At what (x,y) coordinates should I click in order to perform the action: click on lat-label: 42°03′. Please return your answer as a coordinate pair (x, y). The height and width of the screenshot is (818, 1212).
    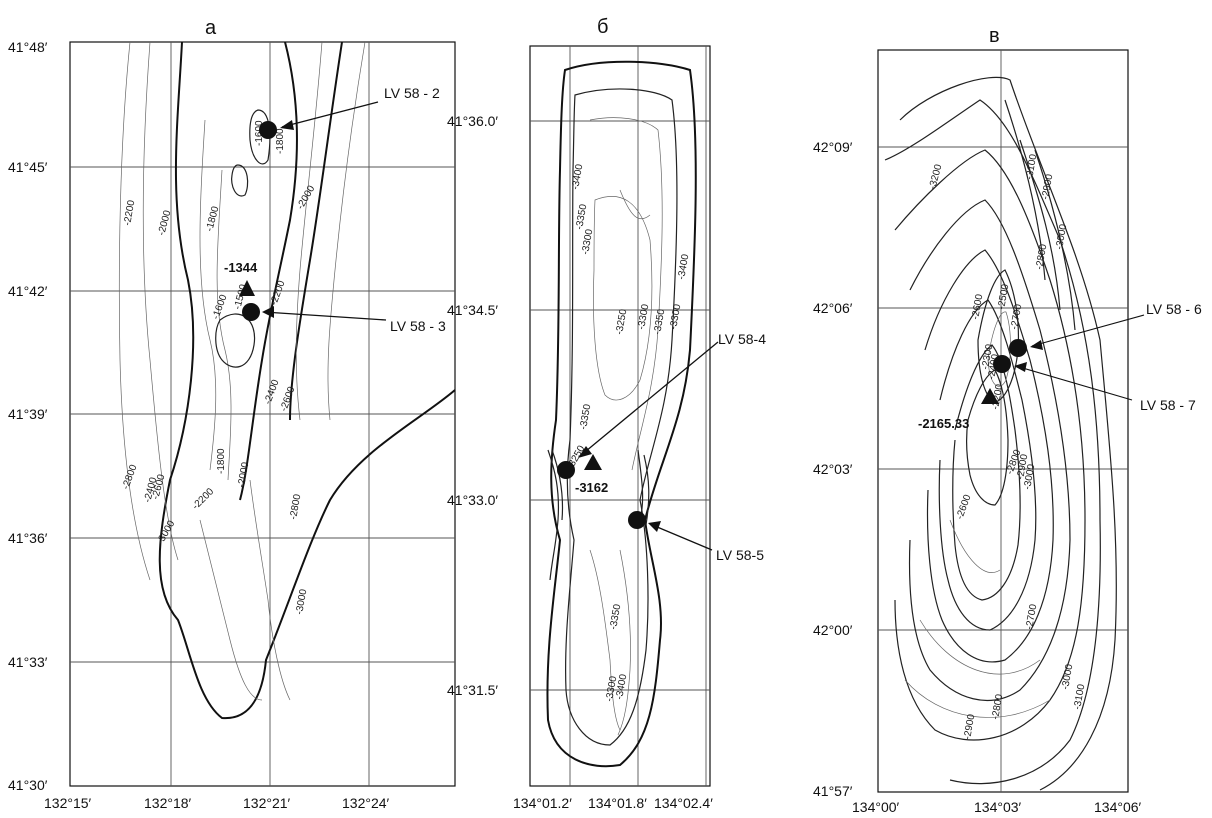
    Looking at the image, I should click on (833, 469).